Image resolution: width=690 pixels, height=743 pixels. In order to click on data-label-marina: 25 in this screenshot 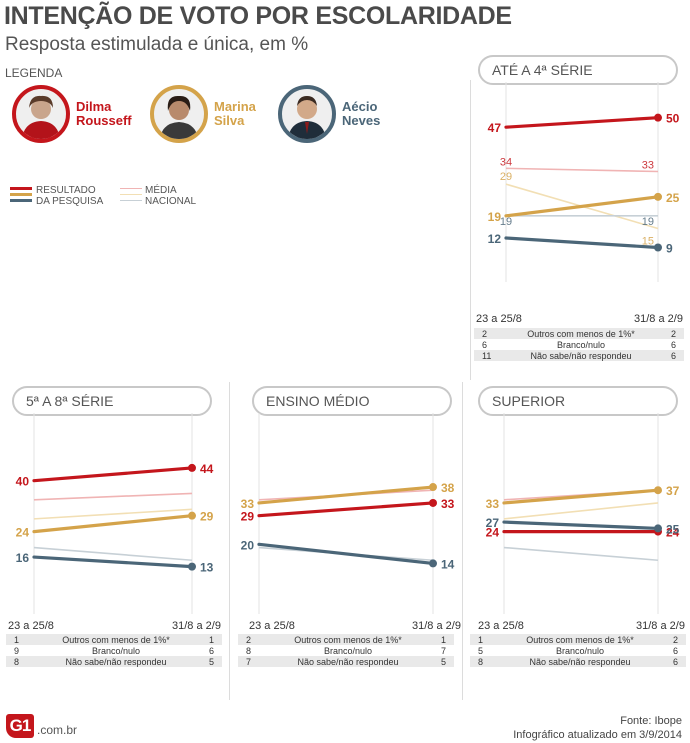, I will do `click(673, 198)`.